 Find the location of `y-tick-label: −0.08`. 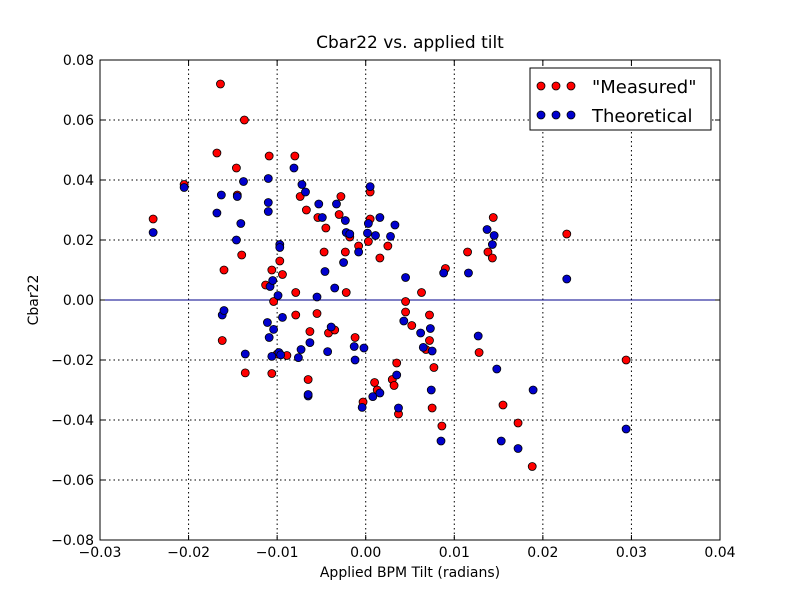

y-tick-label: −0.08 is located at coordinates (72, 541).